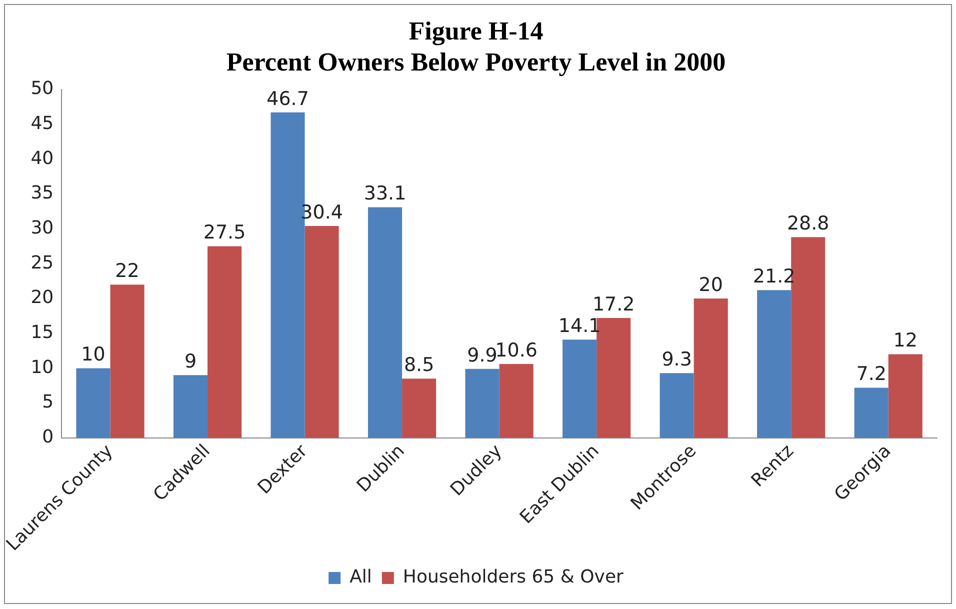 This screenshot has height=609, width=956. Describe the element at coordinates (48, 437) in the screenshot. I see `y-tick-label: 0` at that location.